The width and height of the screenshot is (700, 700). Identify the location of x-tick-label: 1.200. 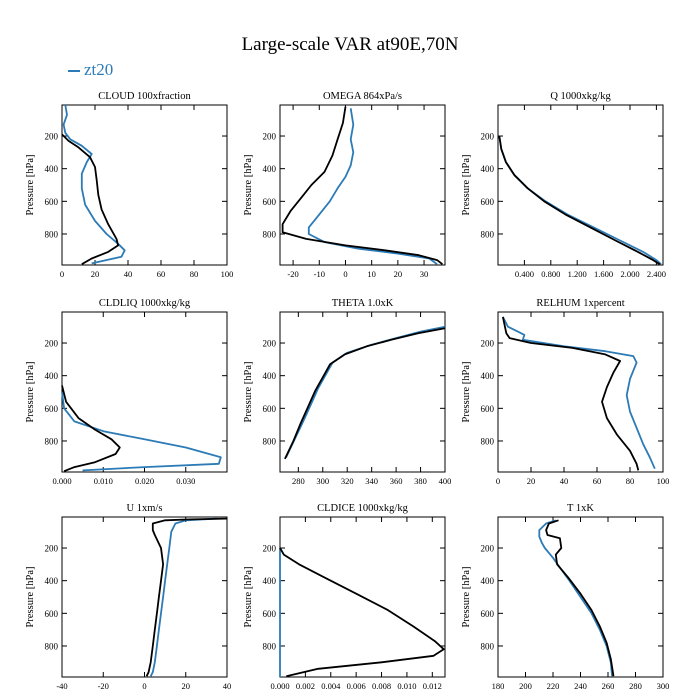
(577, 274).